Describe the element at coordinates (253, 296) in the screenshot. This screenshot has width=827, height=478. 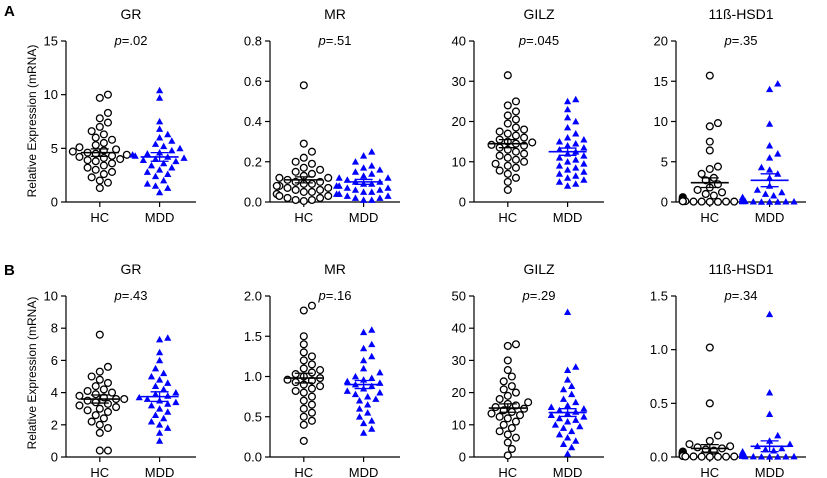
I see `y-tick-label: 2.0` at that location.